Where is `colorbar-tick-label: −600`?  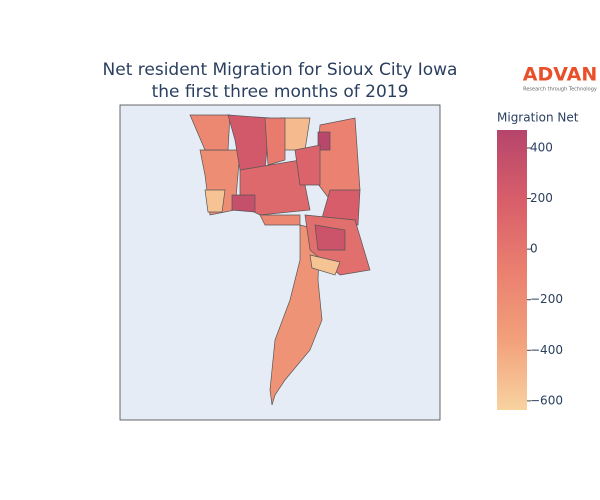
colorbar-tick-label: −600 is located at coordinates (546, 400).